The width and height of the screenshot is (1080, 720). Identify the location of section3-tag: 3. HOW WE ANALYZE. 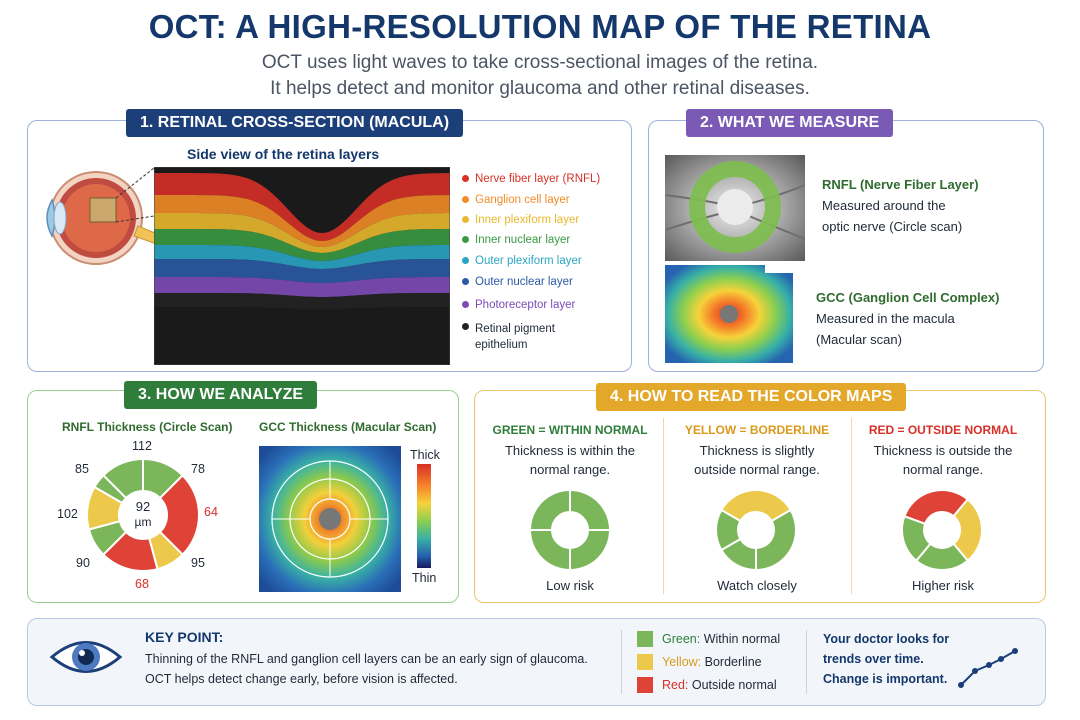
(221, 395).